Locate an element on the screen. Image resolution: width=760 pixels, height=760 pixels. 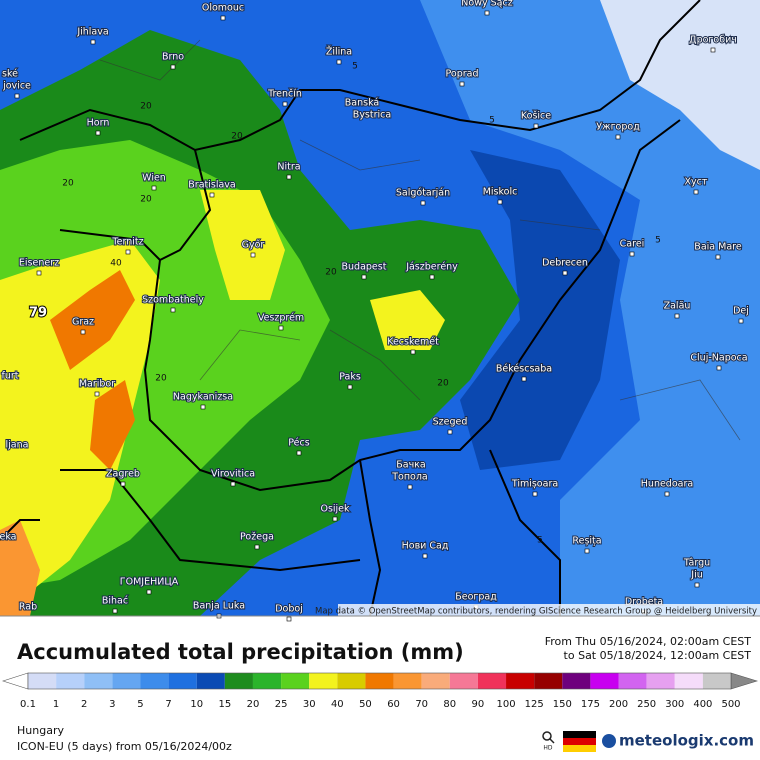
magnifier-handle is located at coordinates (552, 741).